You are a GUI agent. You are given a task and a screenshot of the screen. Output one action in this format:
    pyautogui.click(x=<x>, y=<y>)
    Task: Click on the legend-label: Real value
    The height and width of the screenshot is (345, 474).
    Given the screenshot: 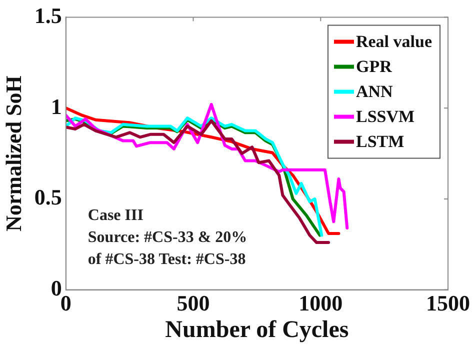 What is the action you would take?
    pyautogui.click(x=394, y=42)
    